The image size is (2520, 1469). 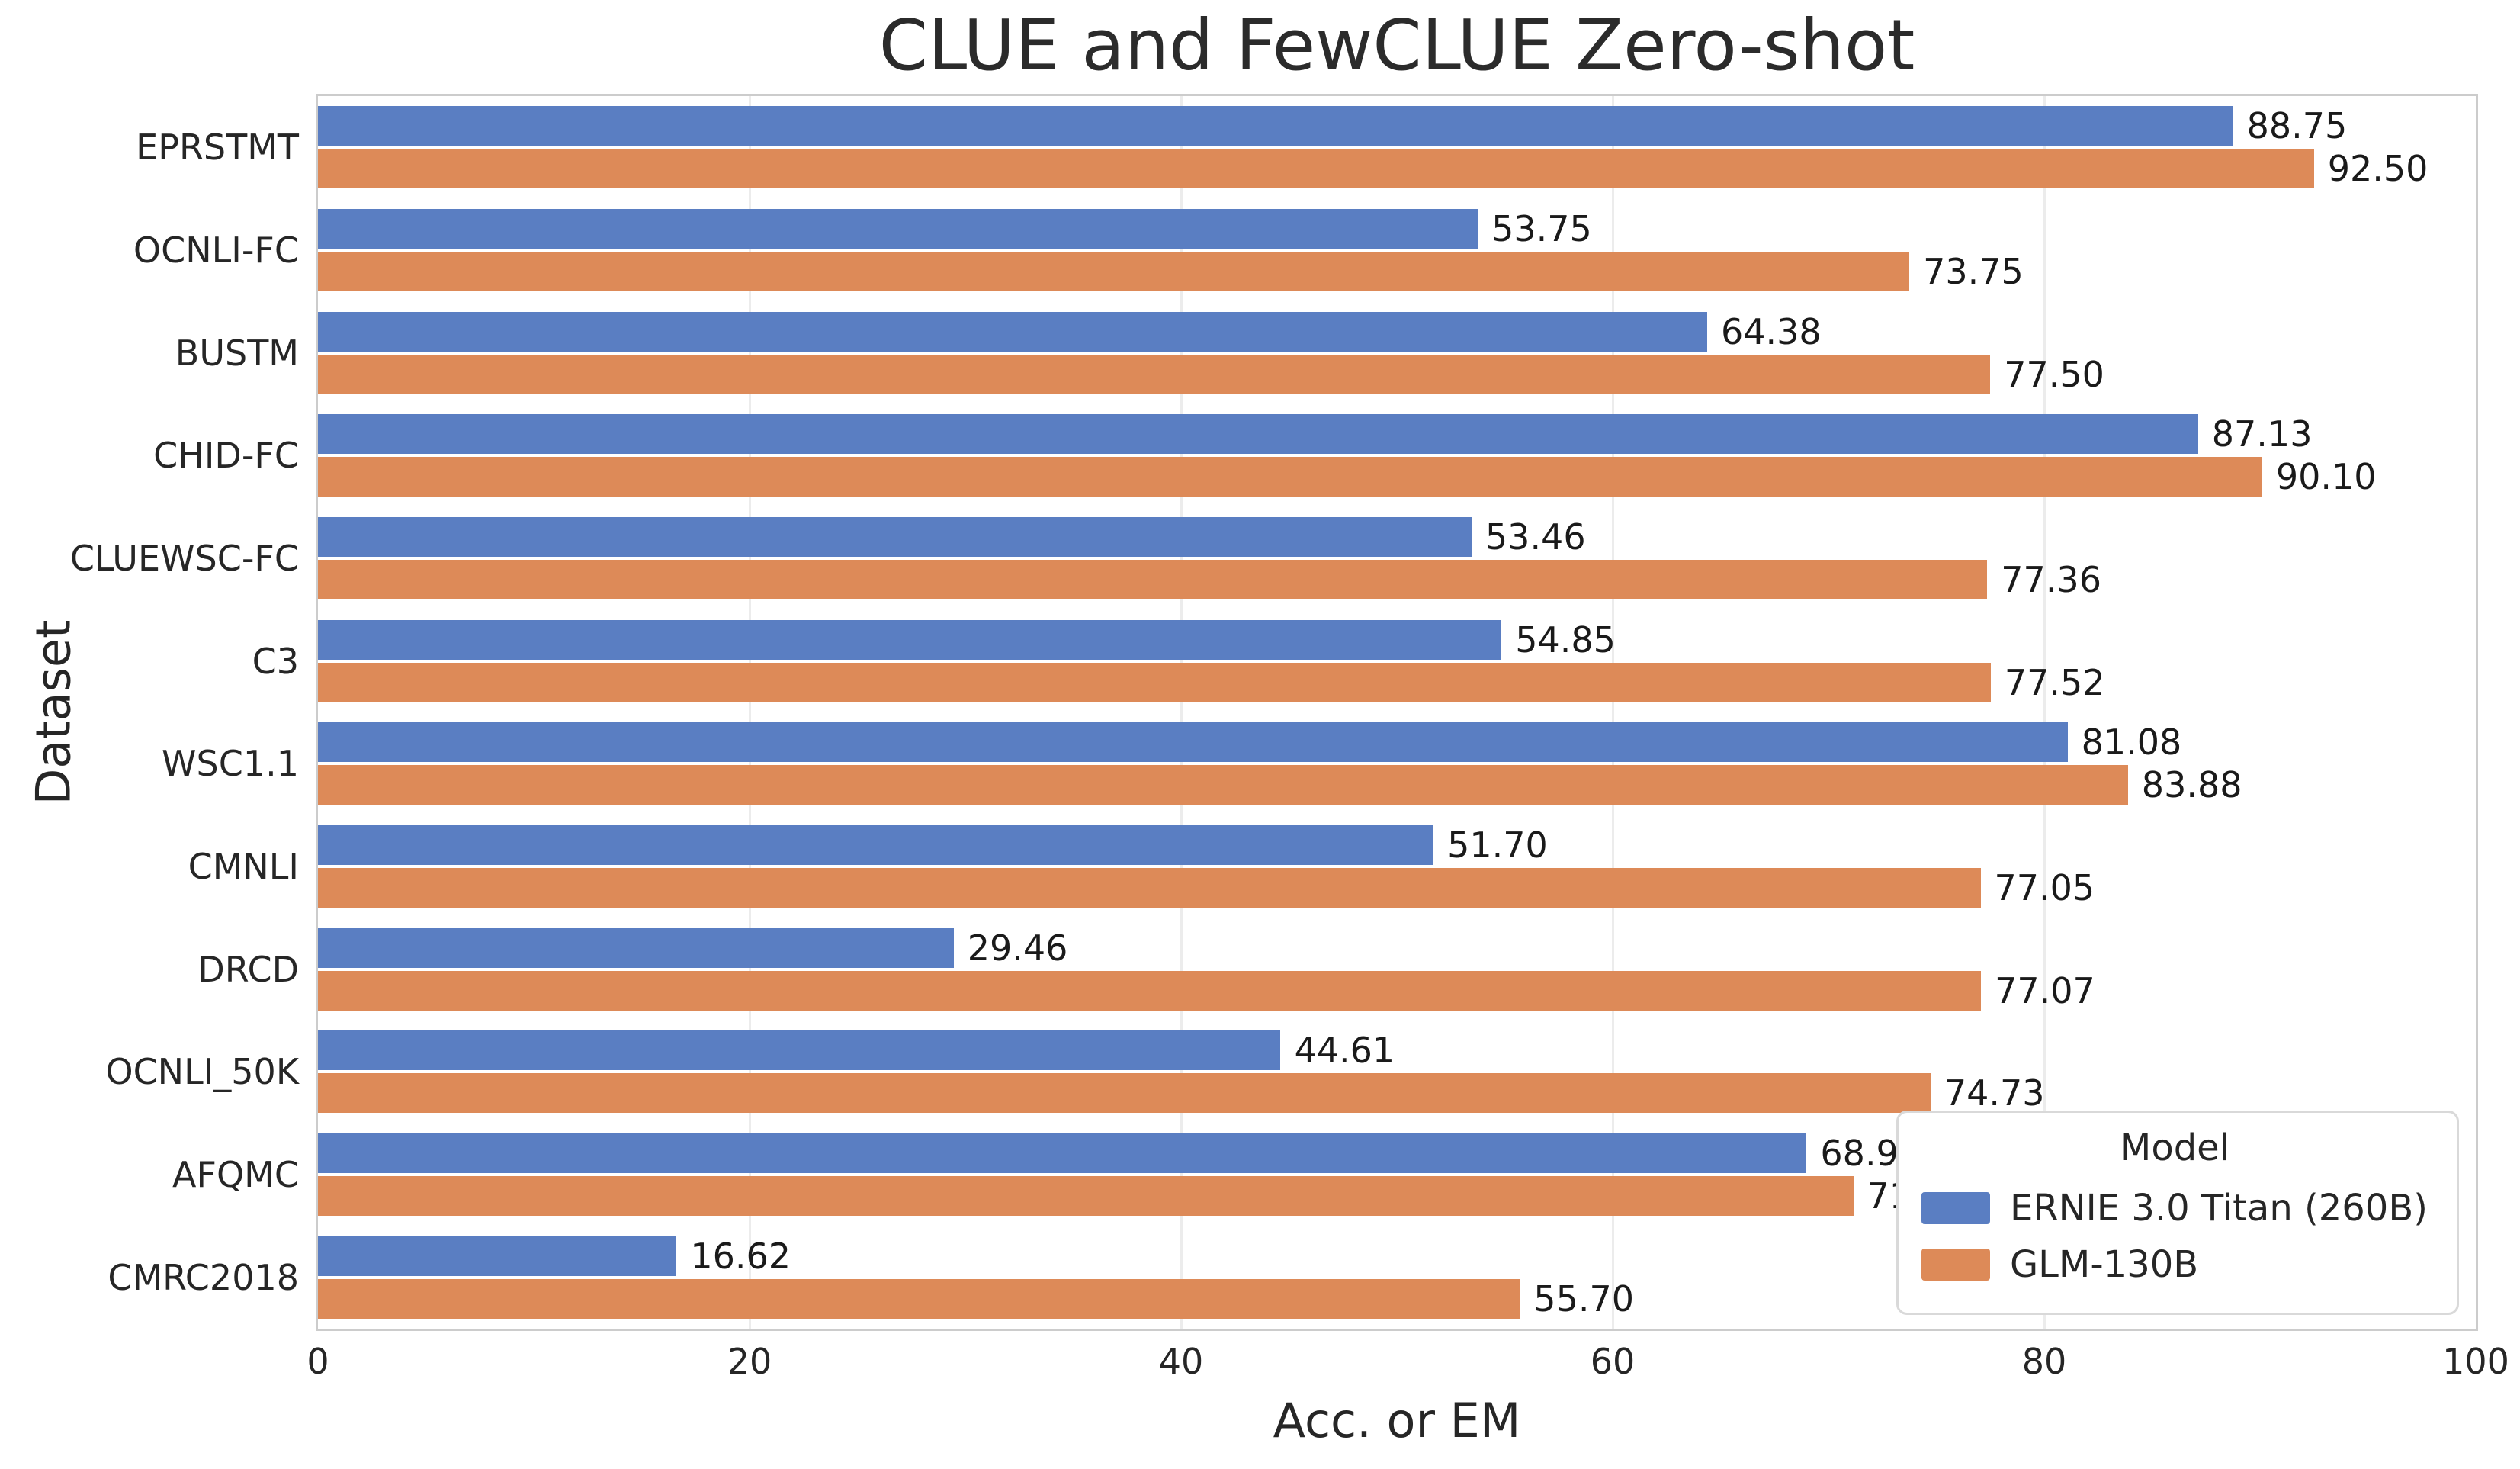 What do you see at coordinates (216, 250) in the screenshot?
I see `y-tick-label: OCNLI-FC` at bounding box center [216, 250].